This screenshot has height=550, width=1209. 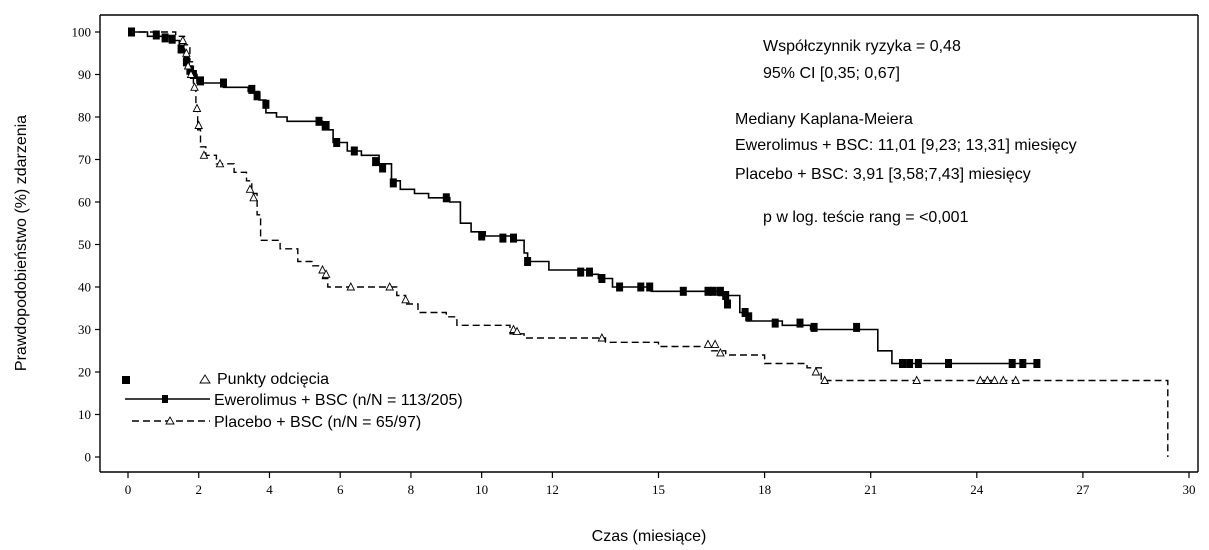 I want to click on legend-censor-square-icon, so click(x=126, y=380).